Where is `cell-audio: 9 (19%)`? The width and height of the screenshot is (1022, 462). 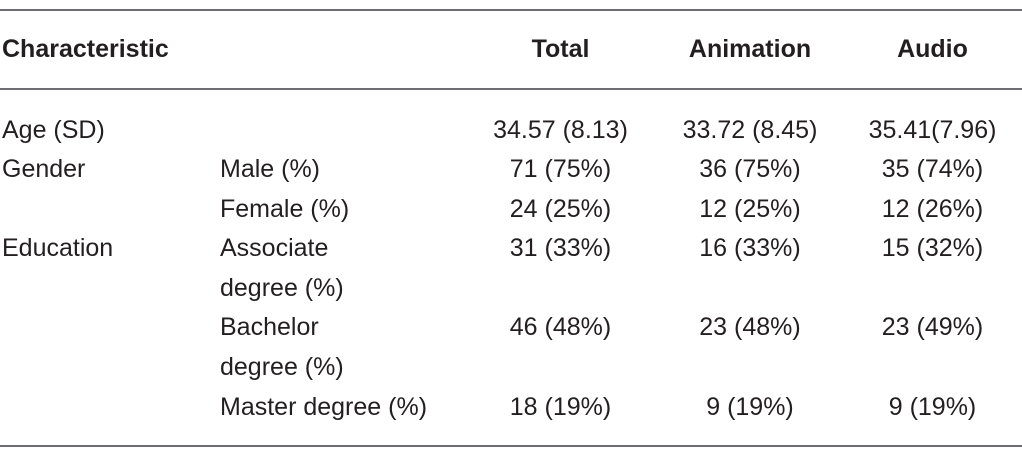
cell-audio: 9 (19%) is located at coordinates (932, 407).